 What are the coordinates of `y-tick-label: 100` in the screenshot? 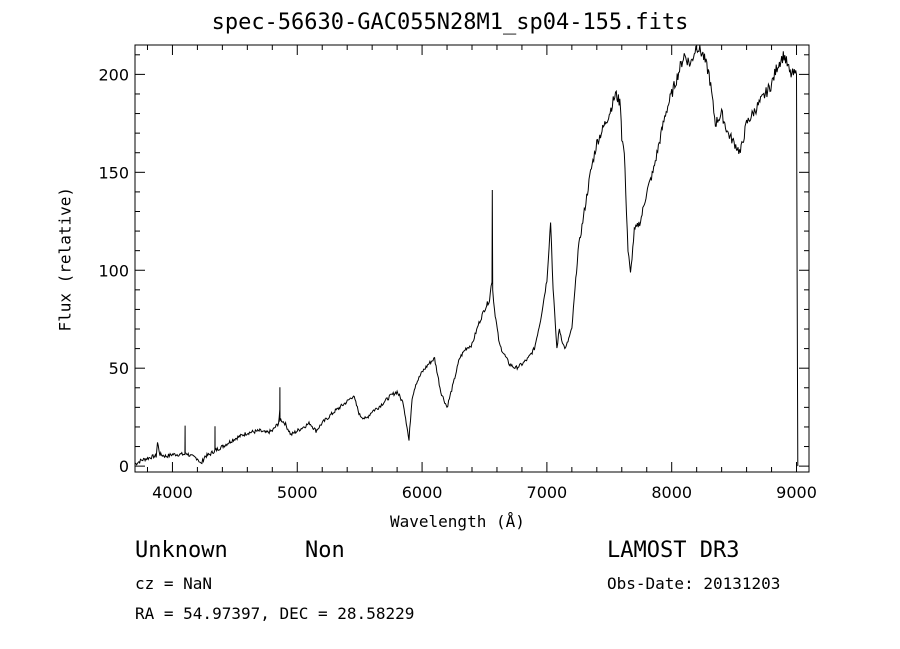 It's located at (113, 270).